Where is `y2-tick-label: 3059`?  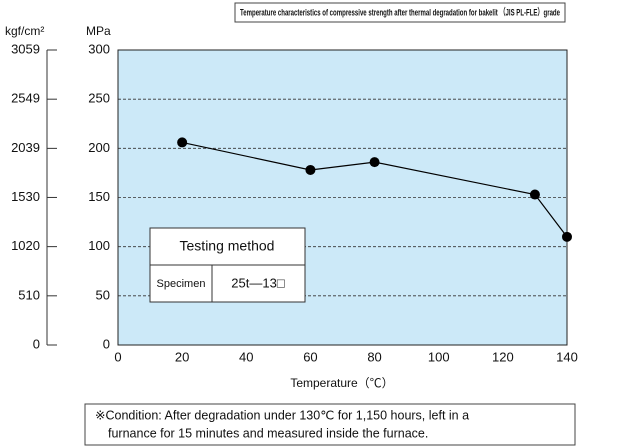 y2-tick-label: 3059 is located at coordinates (25, 48).